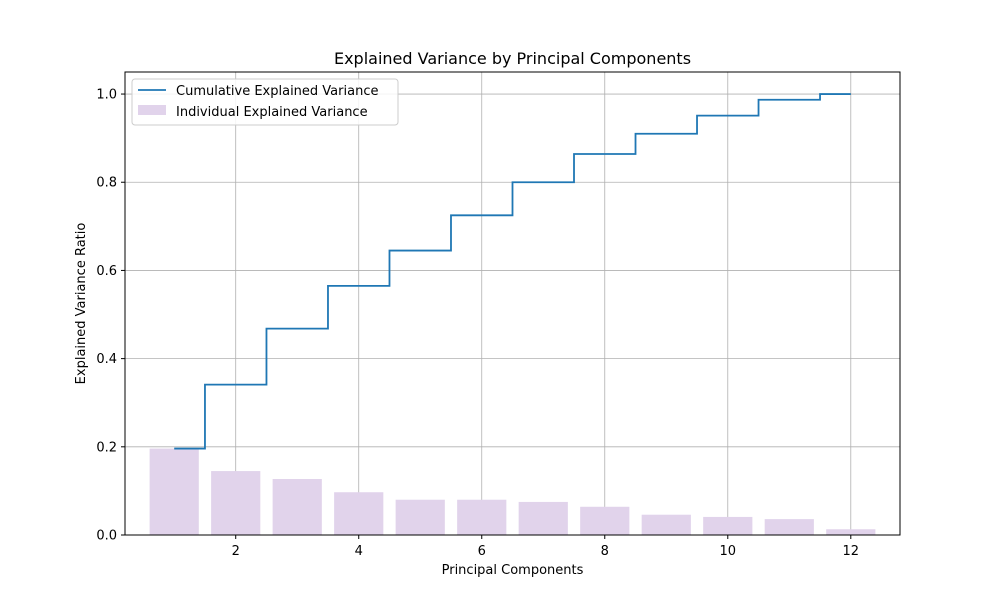 The height and width of the screenshot is (600, 1000). I want to click on y-axis-label: Explained Variance Ratio, so click(81, 304).